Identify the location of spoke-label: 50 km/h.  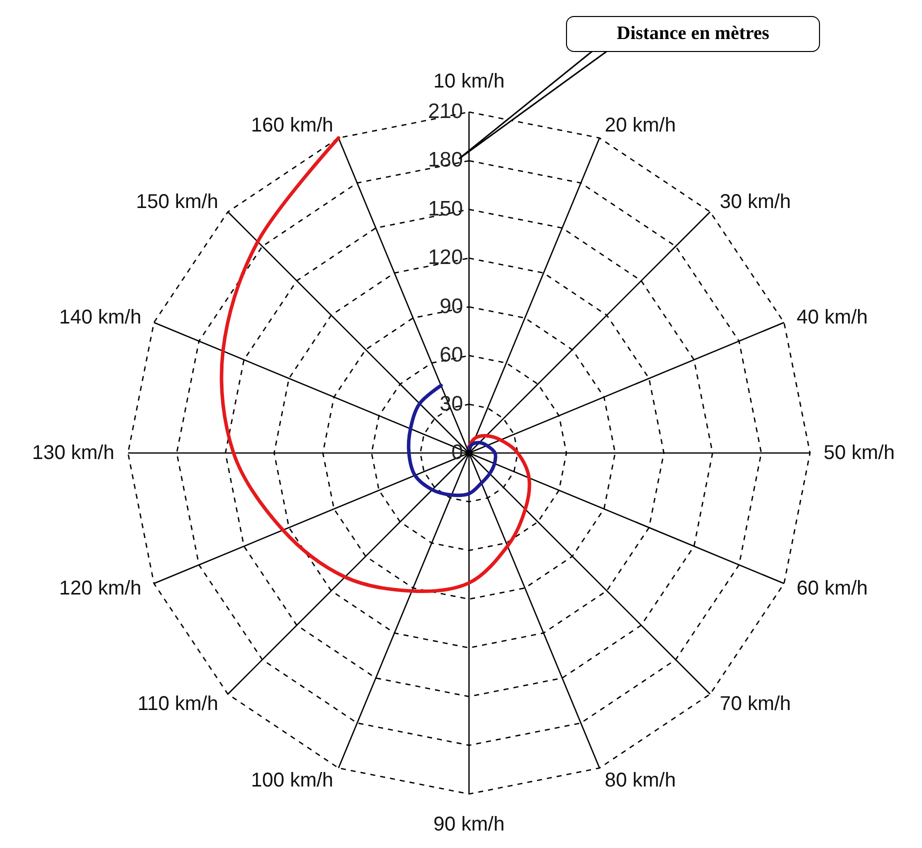
(859, 453).